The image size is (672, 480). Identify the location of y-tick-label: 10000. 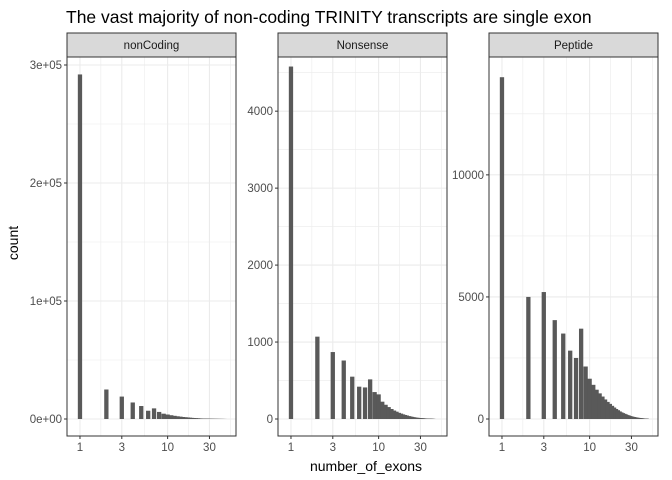
(468, 176).